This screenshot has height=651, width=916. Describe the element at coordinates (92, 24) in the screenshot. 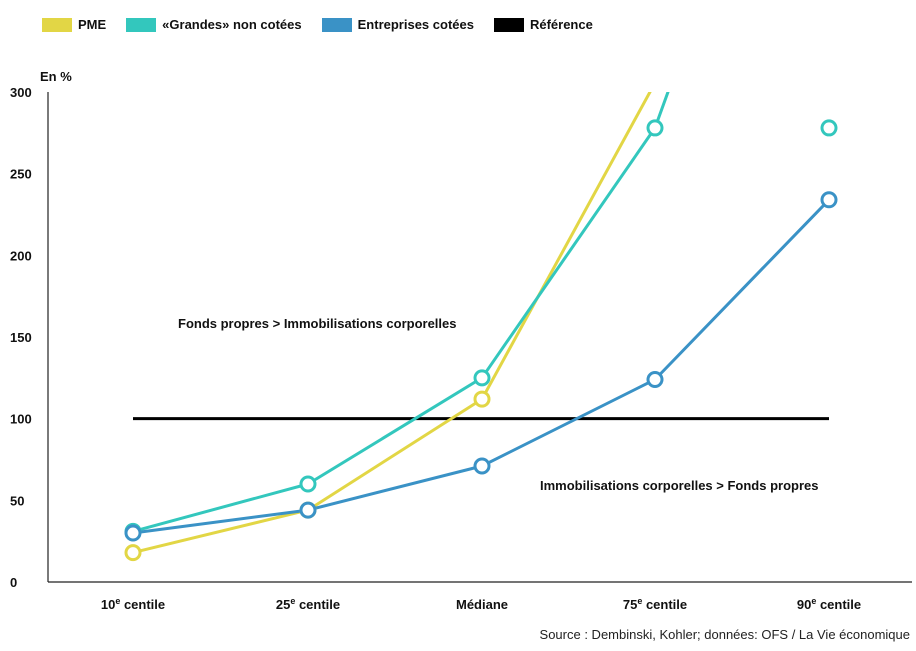

I see `legend-label-pme: PME` at that location.